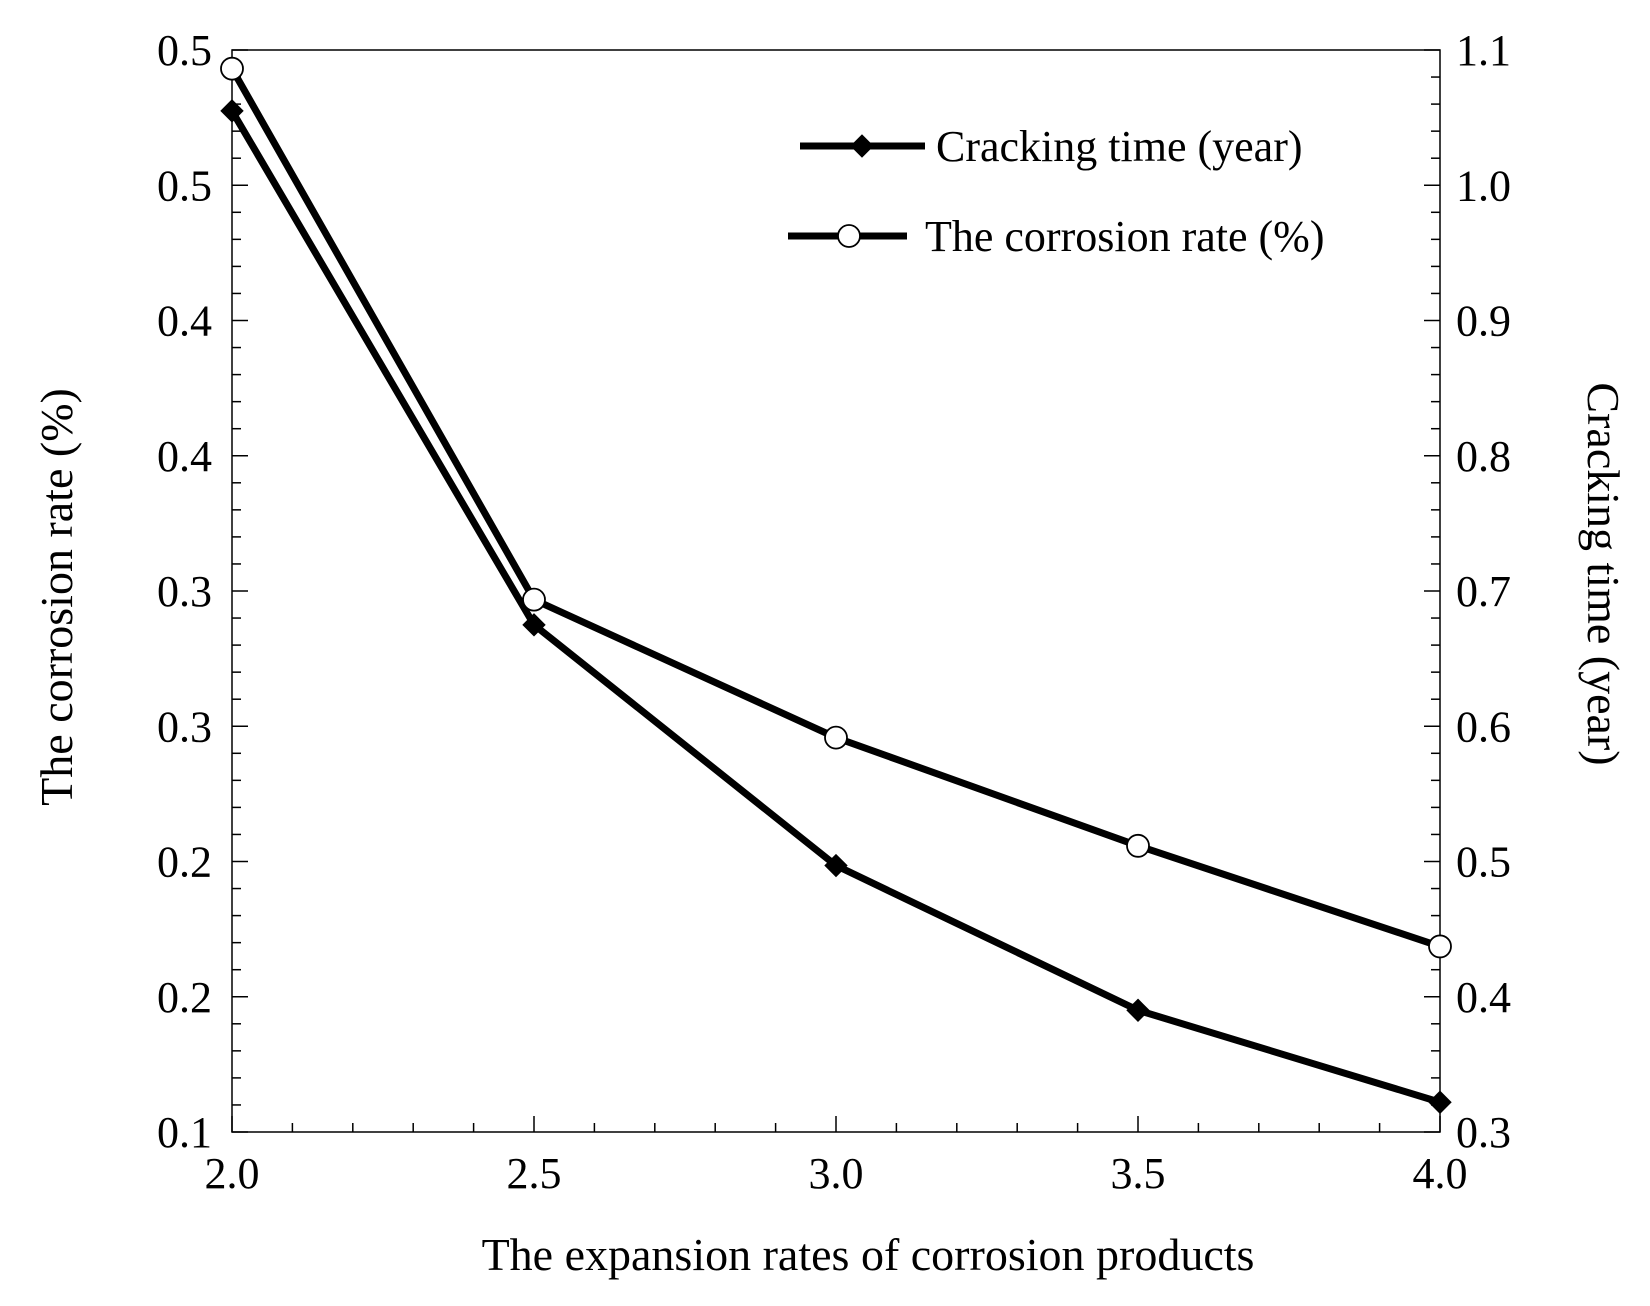 The height and width of the screenshot is (1306, 1650). I want to click on x-axis-ticks: 2.0 2.5 3.0 3.5 4.0, so click(836, 1157).